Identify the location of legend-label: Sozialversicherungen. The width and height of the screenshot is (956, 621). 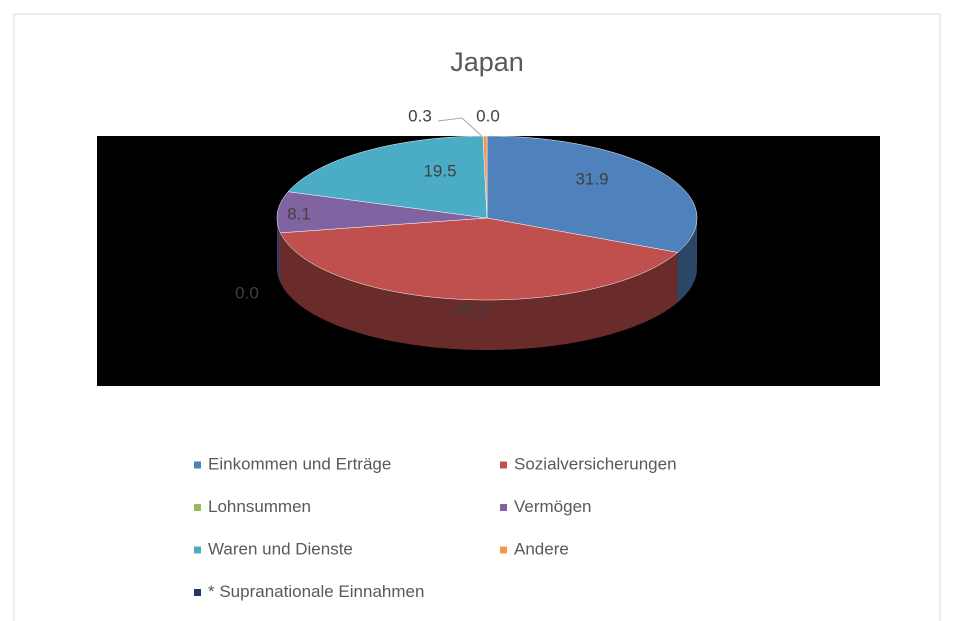
(595, 463).